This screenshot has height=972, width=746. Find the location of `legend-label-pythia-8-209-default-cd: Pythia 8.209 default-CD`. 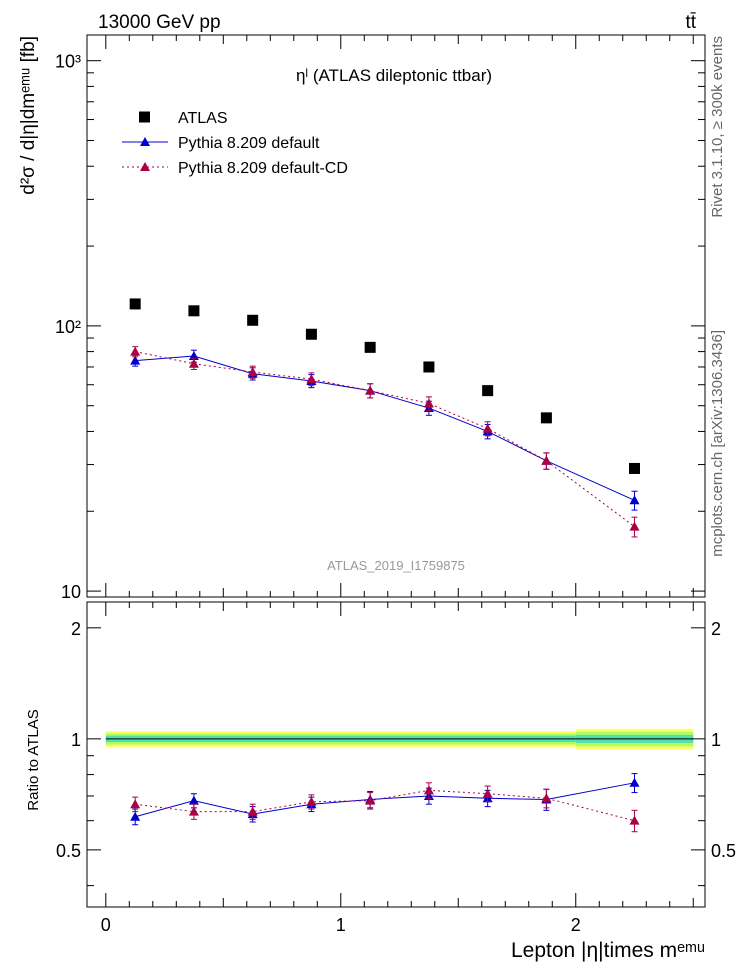

legend-label-pythia-8-209-default-cd: Pythia 8.209 default-CD is located at coordinates (263, 168).